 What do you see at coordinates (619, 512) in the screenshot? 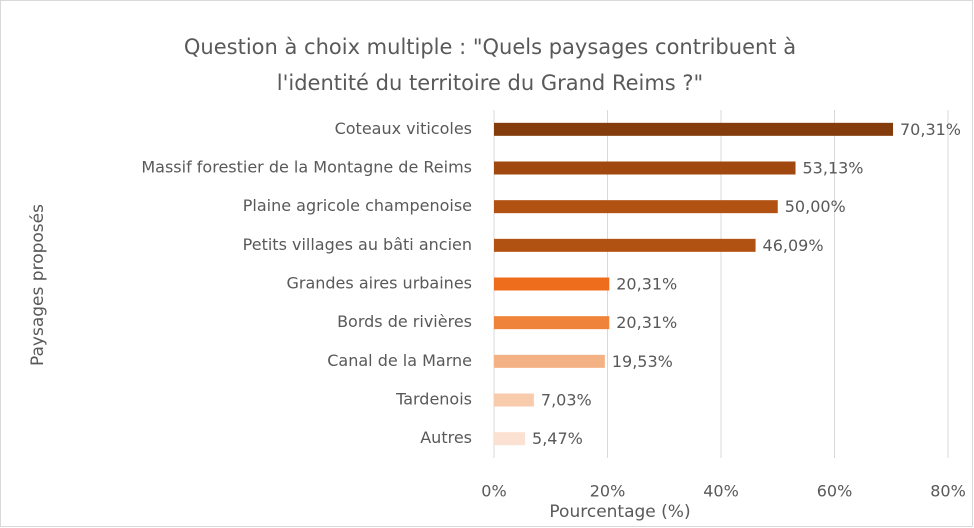
I see `x-axis-title: Pourcentage (%)` at bounding box center [619, 512].